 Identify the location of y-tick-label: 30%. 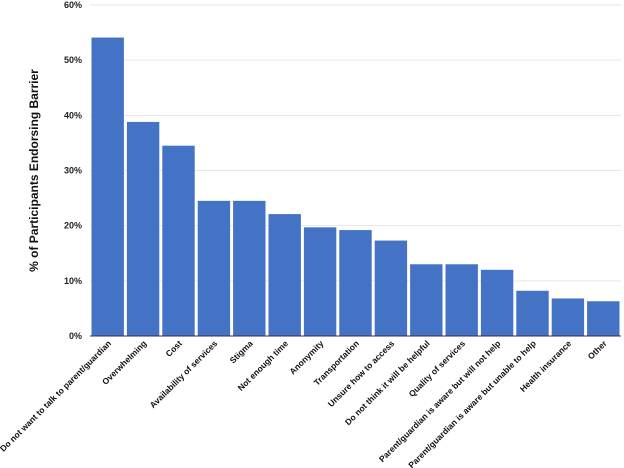
(73, 171).